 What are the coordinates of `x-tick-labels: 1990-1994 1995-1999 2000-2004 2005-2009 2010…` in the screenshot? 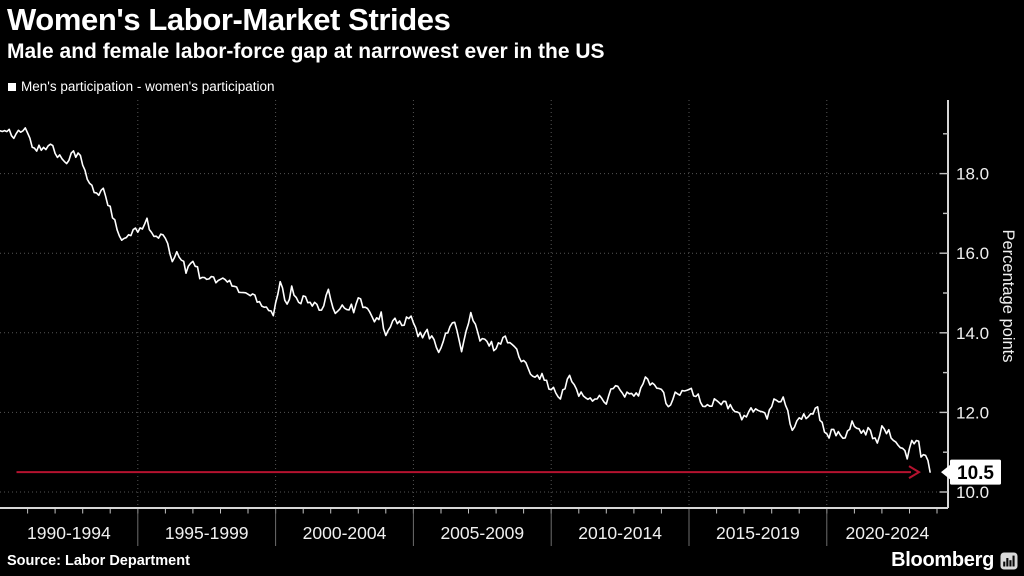 It's located at (478, 533).